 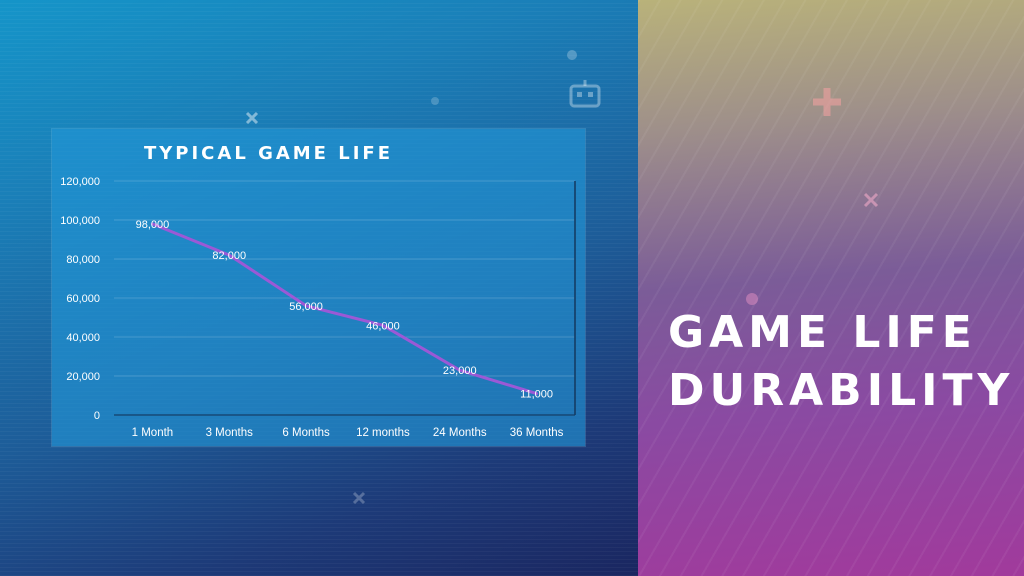 I want to click on data-label: 46,000, so click(x=383, y=326).